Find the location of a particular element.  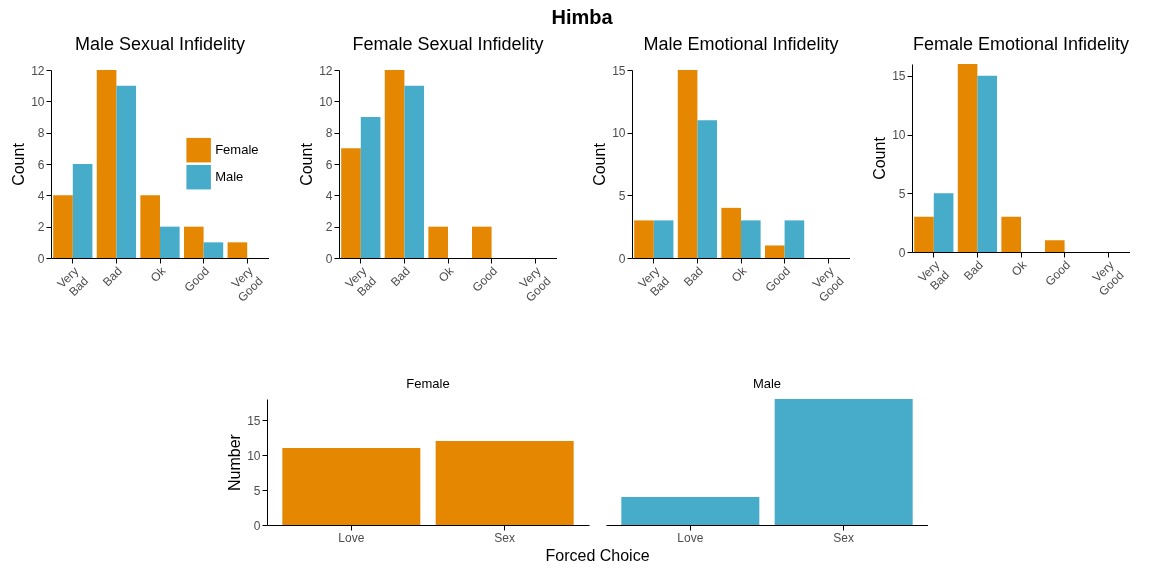

chart-title: Female is located at coordinates (428, 383).